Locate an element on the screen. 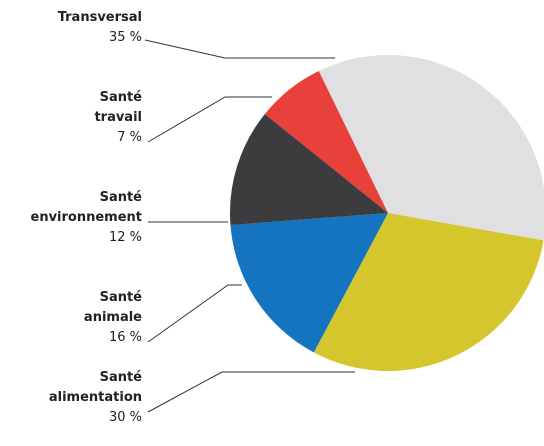  value-label: 12 % is located at coordinates (125, 237).